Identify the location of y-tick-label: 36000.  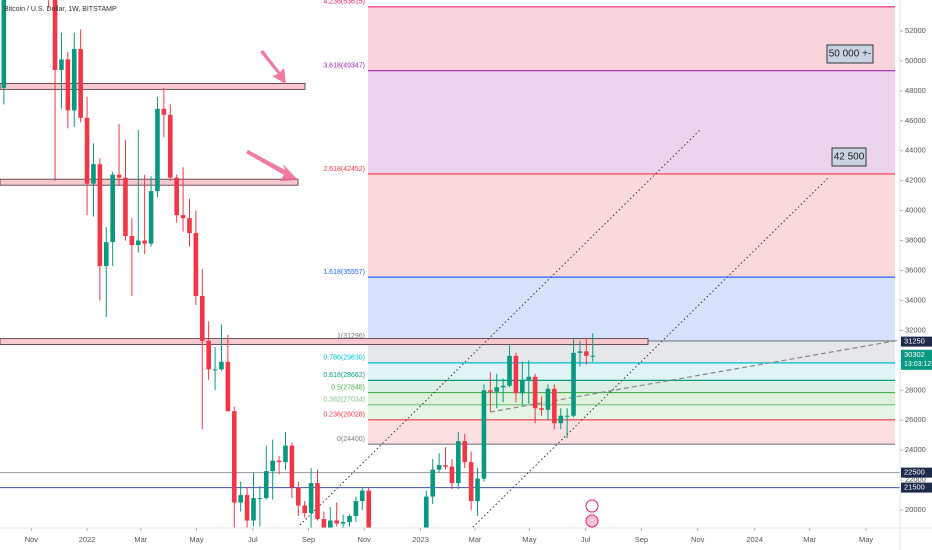
(915, 269).